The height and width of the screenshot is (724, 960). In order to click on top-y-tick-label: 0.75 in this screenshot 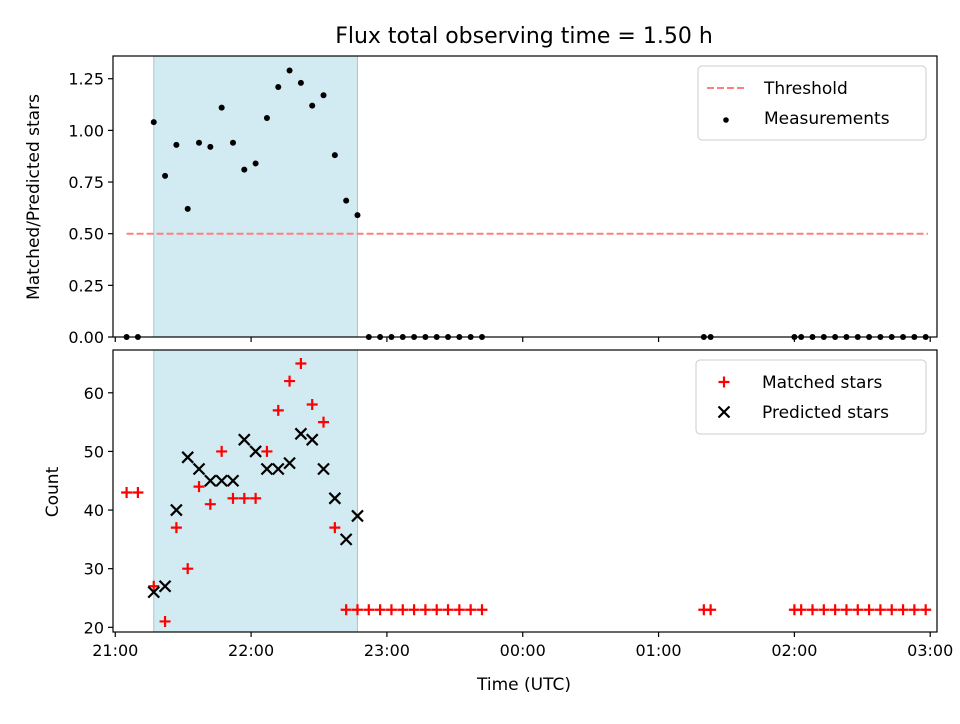, I will do `click(86, 182)`.